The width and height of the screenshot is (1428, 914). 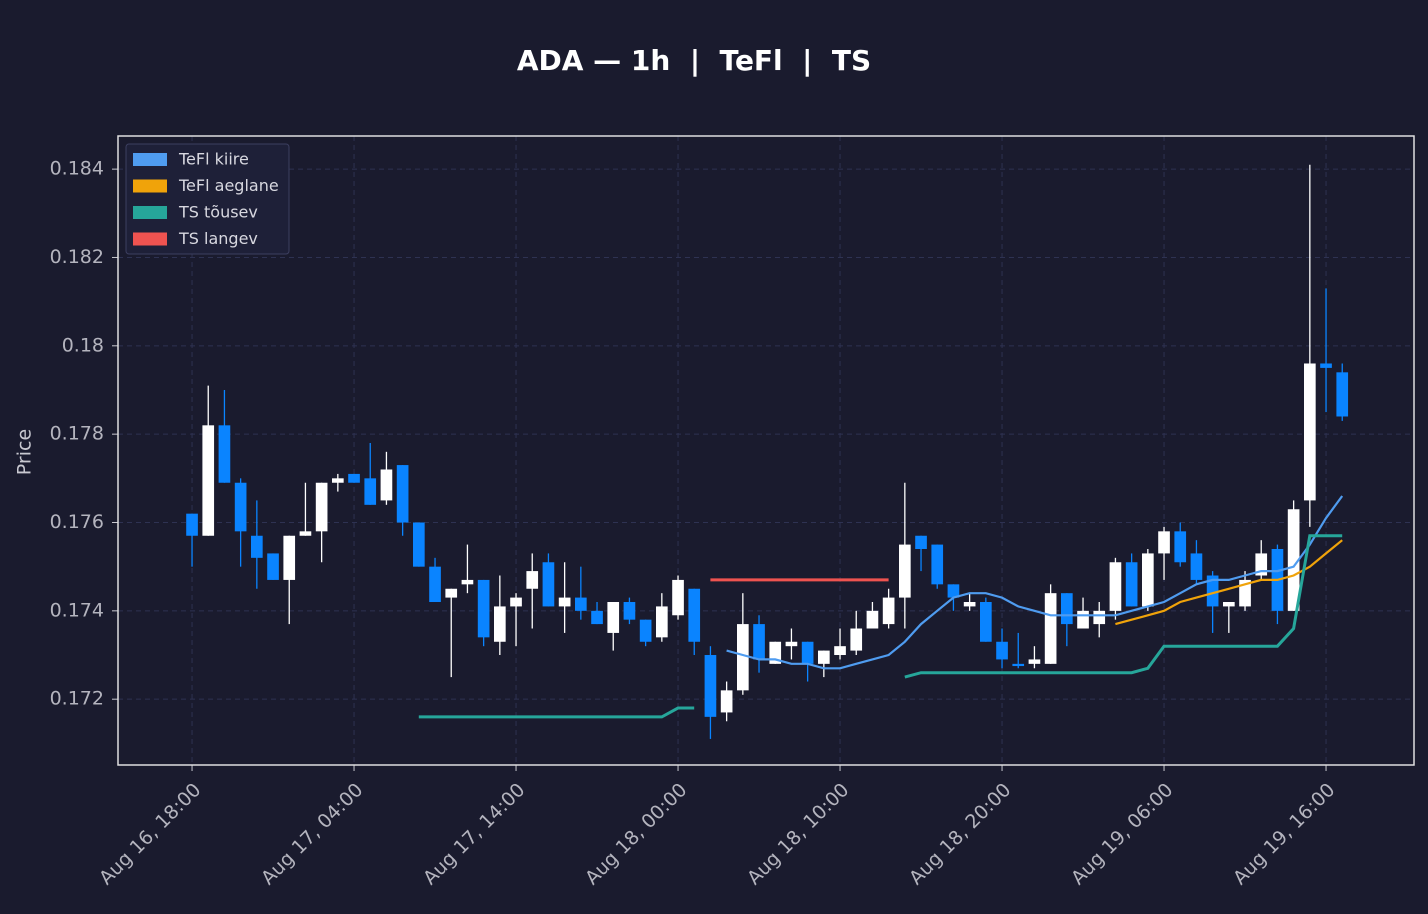 I want to click on y-tick-label: 0.178, so click(x=77, y=434).